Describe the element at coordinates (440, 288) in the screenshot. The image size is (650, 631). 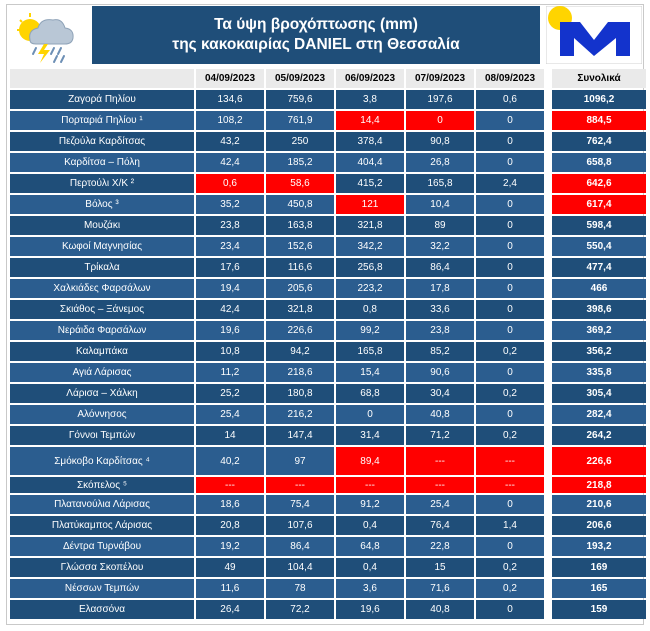
I see `rain-value: 17,8` at that location.